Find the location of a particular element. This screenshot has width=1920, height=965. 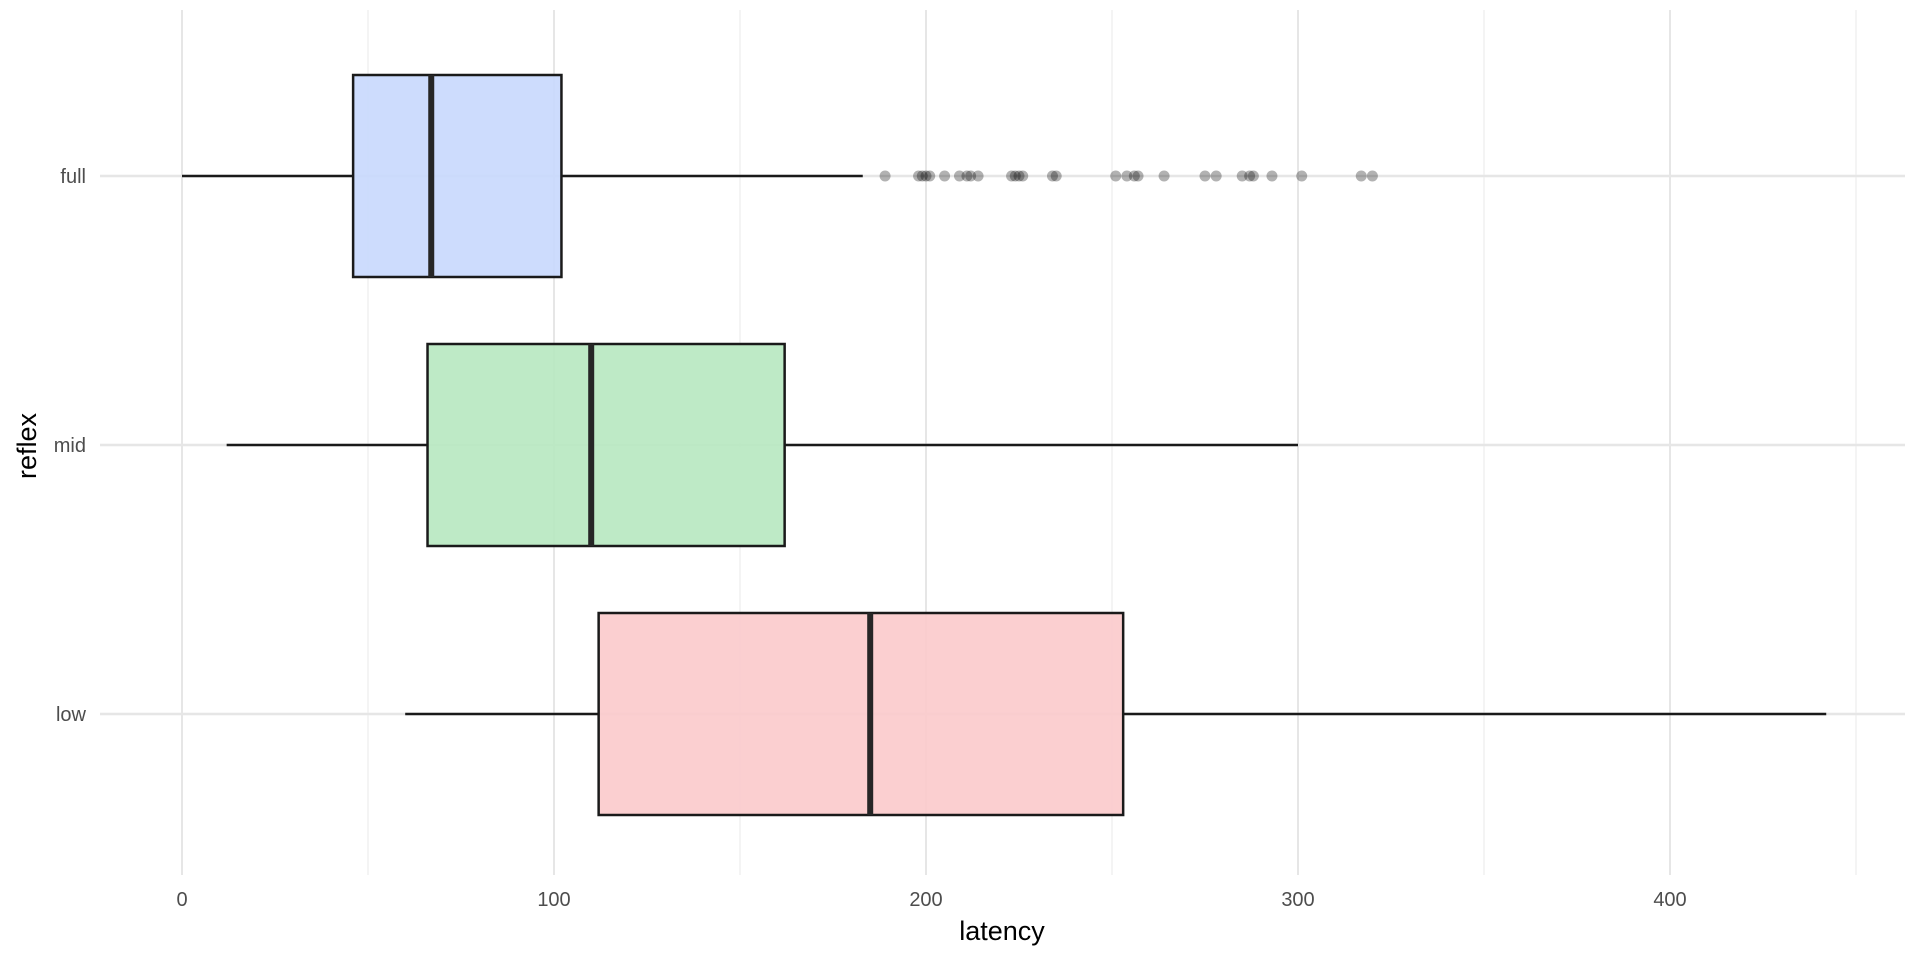

box-mid is located at coordinates (606, 445).